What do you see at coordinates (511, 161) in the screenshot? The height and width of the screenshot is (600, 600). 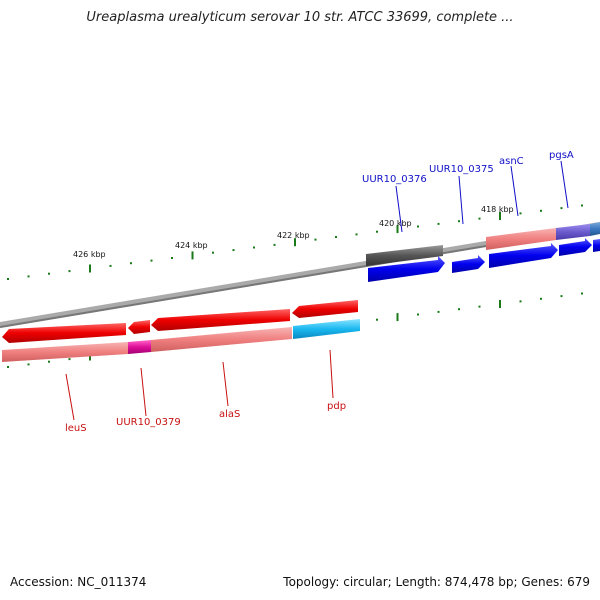 I see `gene-label-asnC: asnC` at bounding box center [511, 161].